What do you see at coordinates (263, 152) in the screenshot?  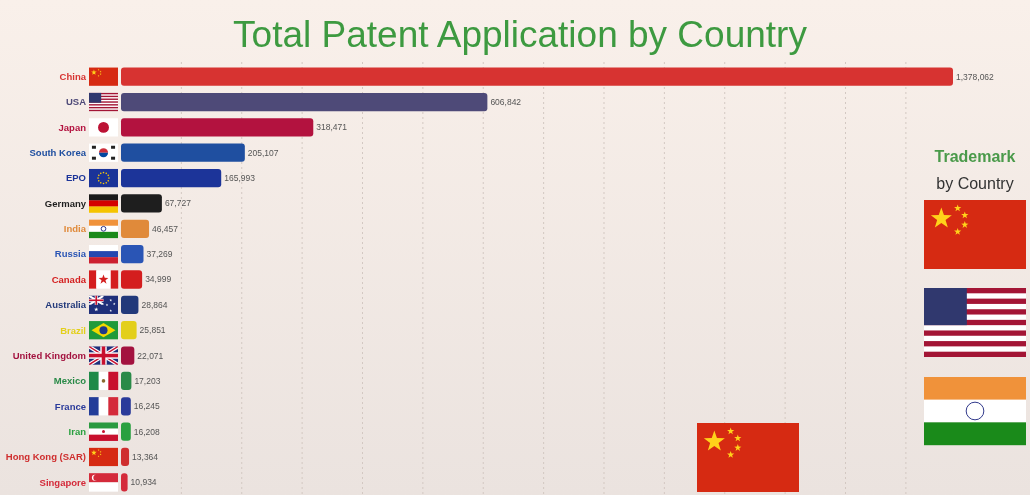 I see `data-label: 205,107` at bounding box center [263, 152].